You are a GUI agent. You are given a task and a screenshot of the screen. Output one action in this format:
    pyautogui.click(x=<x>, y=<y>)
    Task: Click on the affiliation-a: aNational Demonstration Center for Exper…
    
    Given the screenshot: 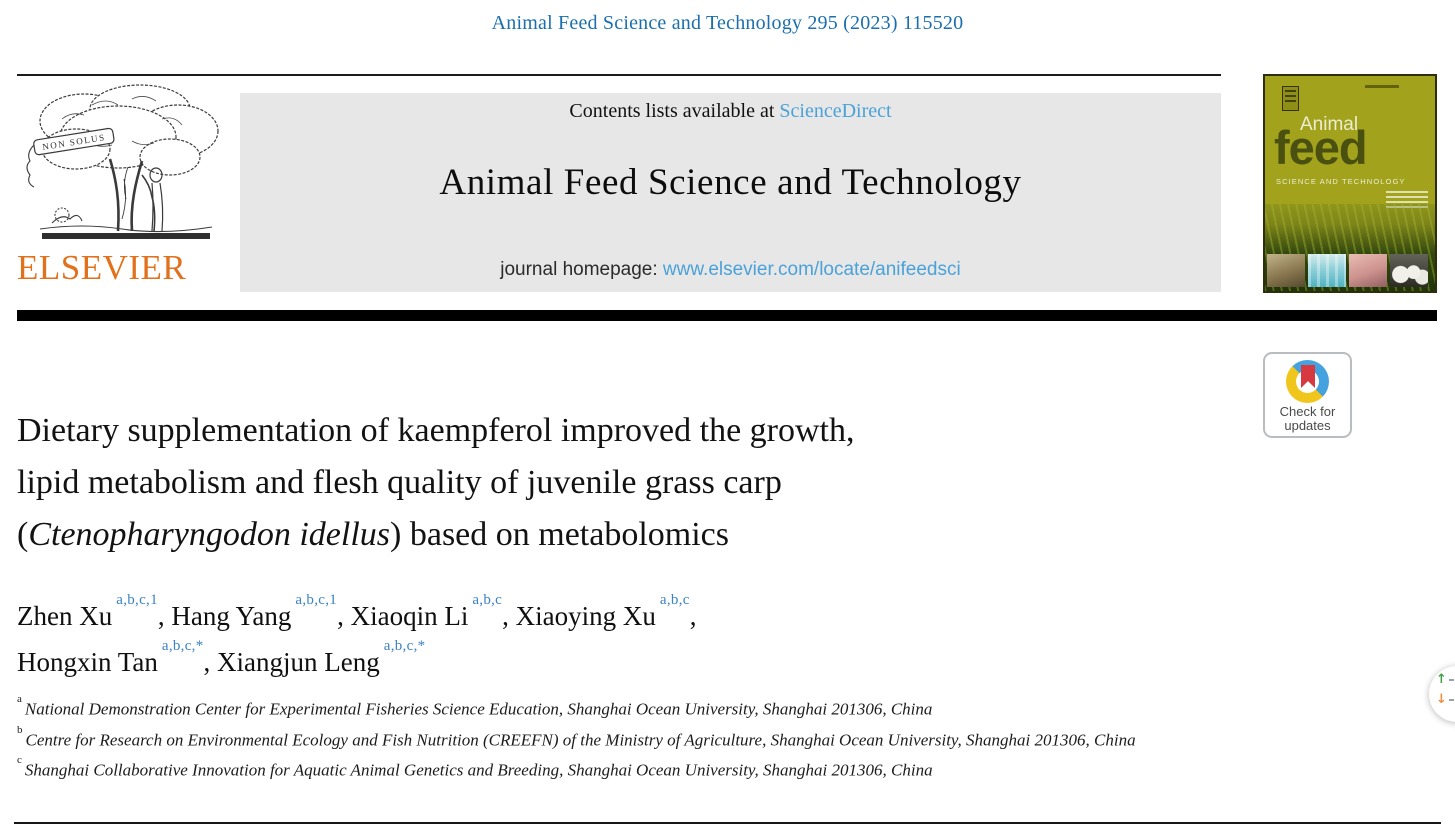 What is the action you would take?
    pyautogui.click(x=475, y=706)
    